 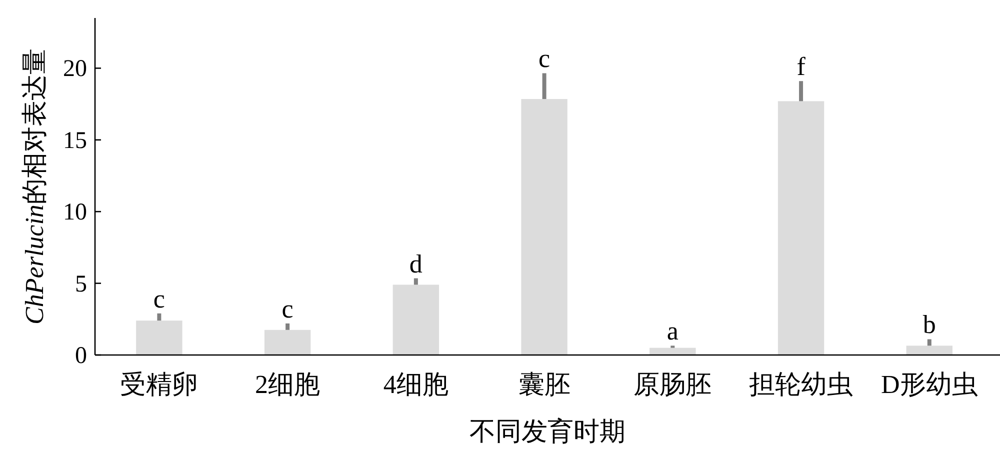 What do you see at coordinates (544, 384) in the screenshot?
I see `x-tick-label: 囊胚` at bounding box center [544, 384].